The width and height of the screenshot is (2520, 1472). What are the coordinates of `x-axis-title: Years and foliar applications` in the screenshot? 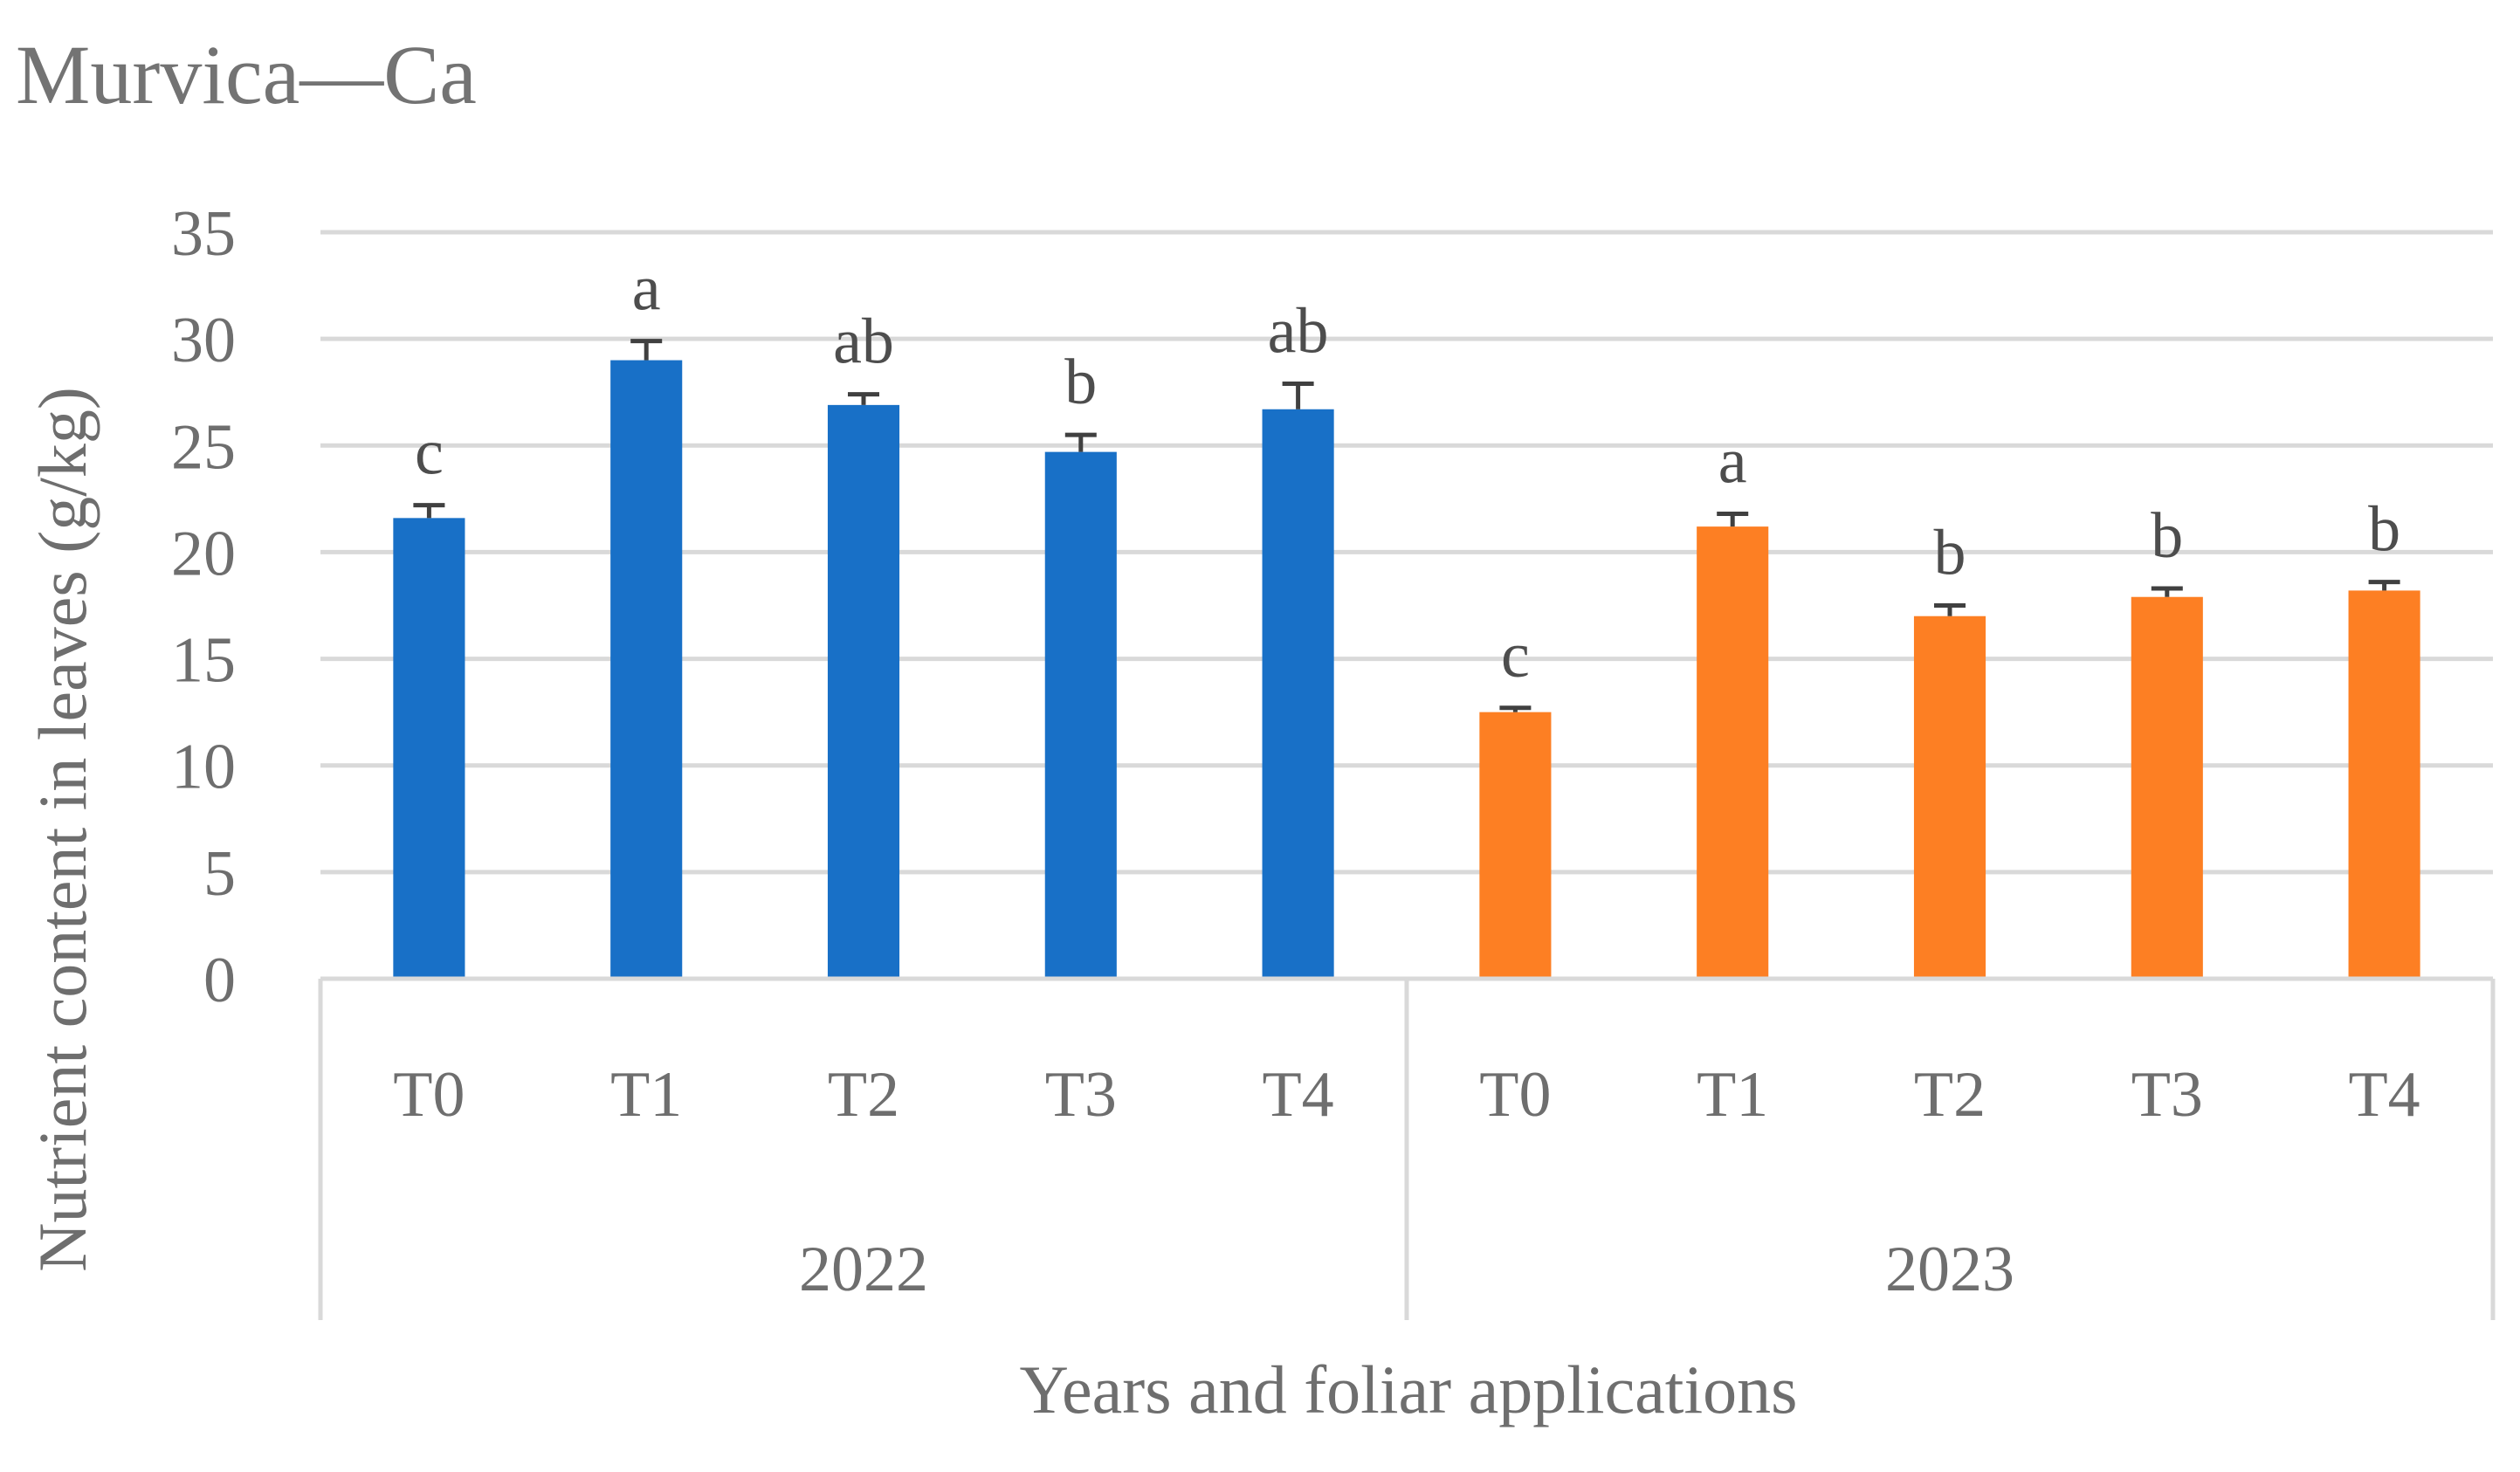 It's located at (1408, 1389).